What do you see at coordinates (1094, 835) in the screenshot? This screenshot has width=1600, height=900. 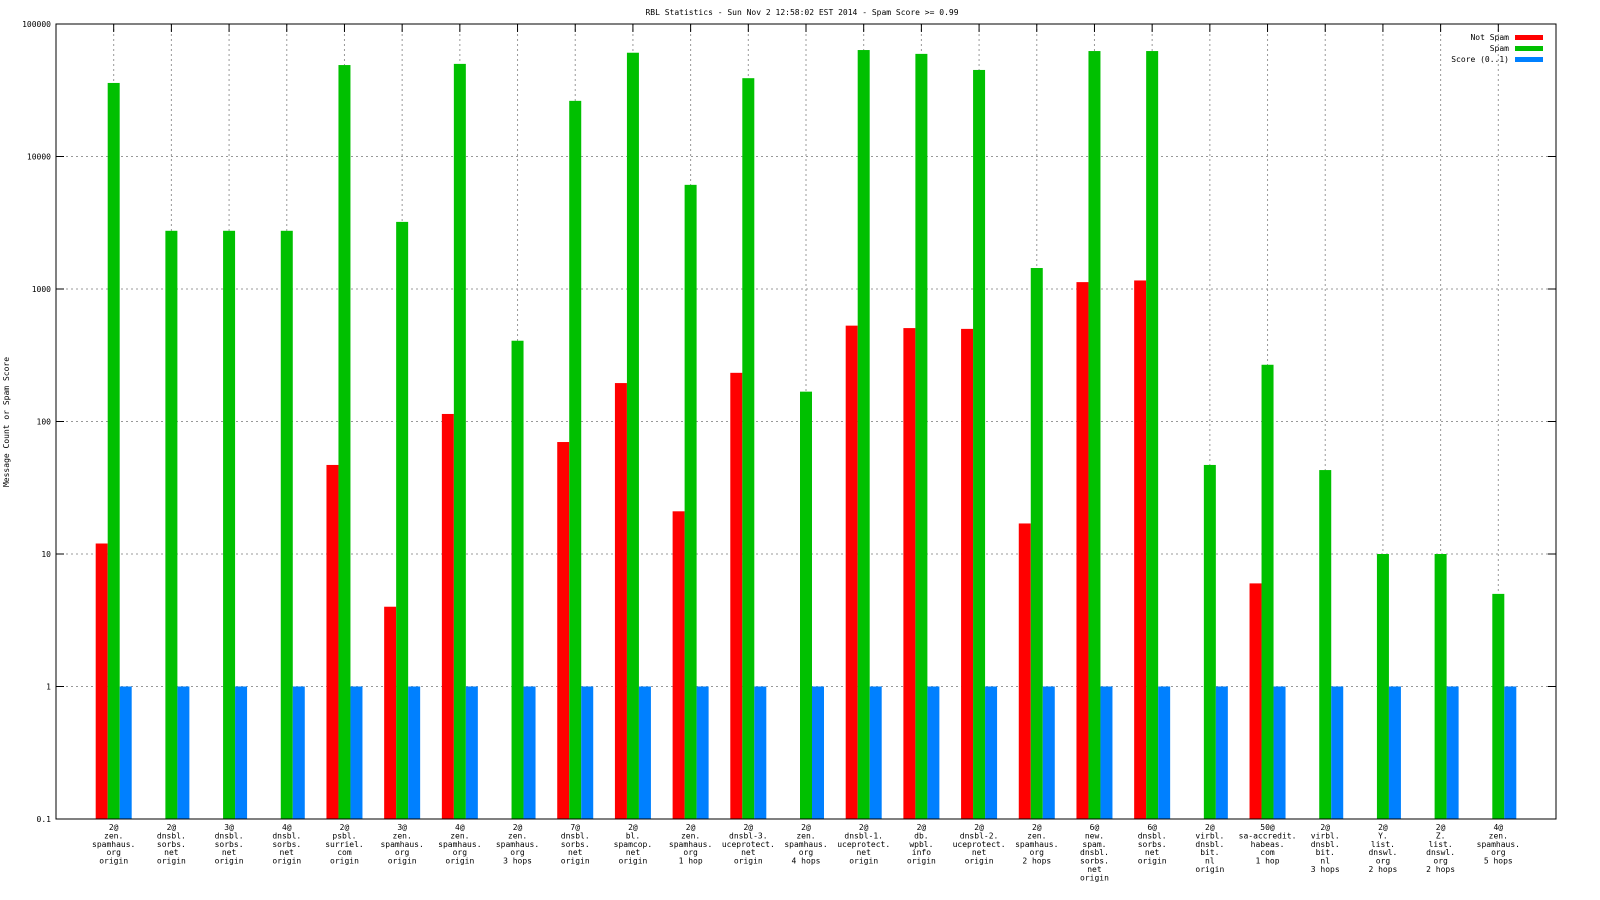 I see `x-tick-label-line: new.` at bounding box center [1094, 835].